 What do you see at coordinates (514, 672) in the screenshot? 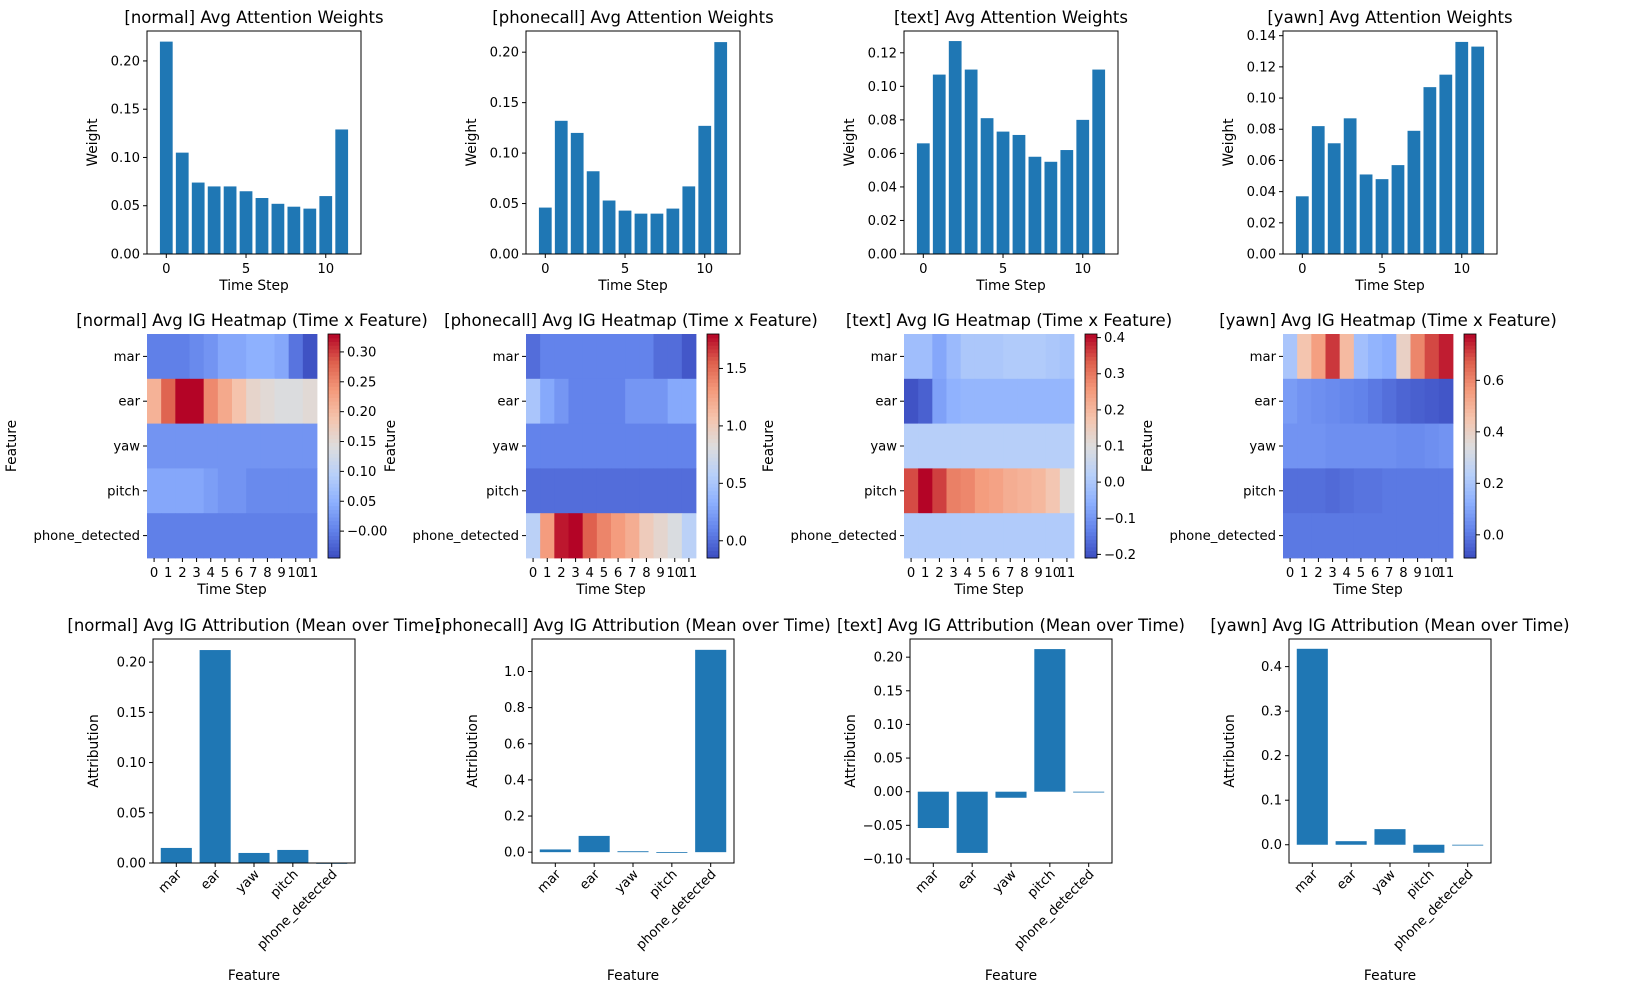
I see `y-tick-label: 1.0` at bounding box center [514, 672].